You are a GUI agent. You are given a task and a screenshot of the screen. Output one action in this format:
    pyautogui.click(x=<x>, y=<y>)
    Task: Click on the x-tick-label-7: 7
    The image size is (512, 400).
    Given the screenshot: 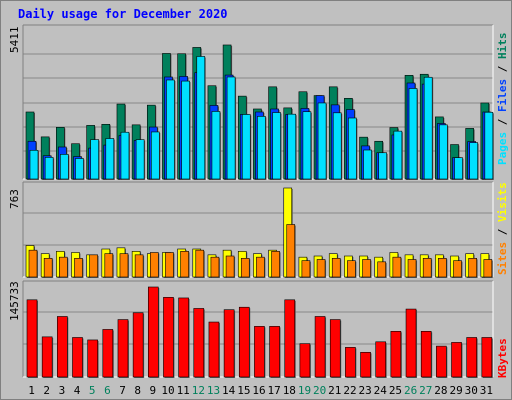 What is the action you would take?
    pyautogui.click(x=122, y=390)
    